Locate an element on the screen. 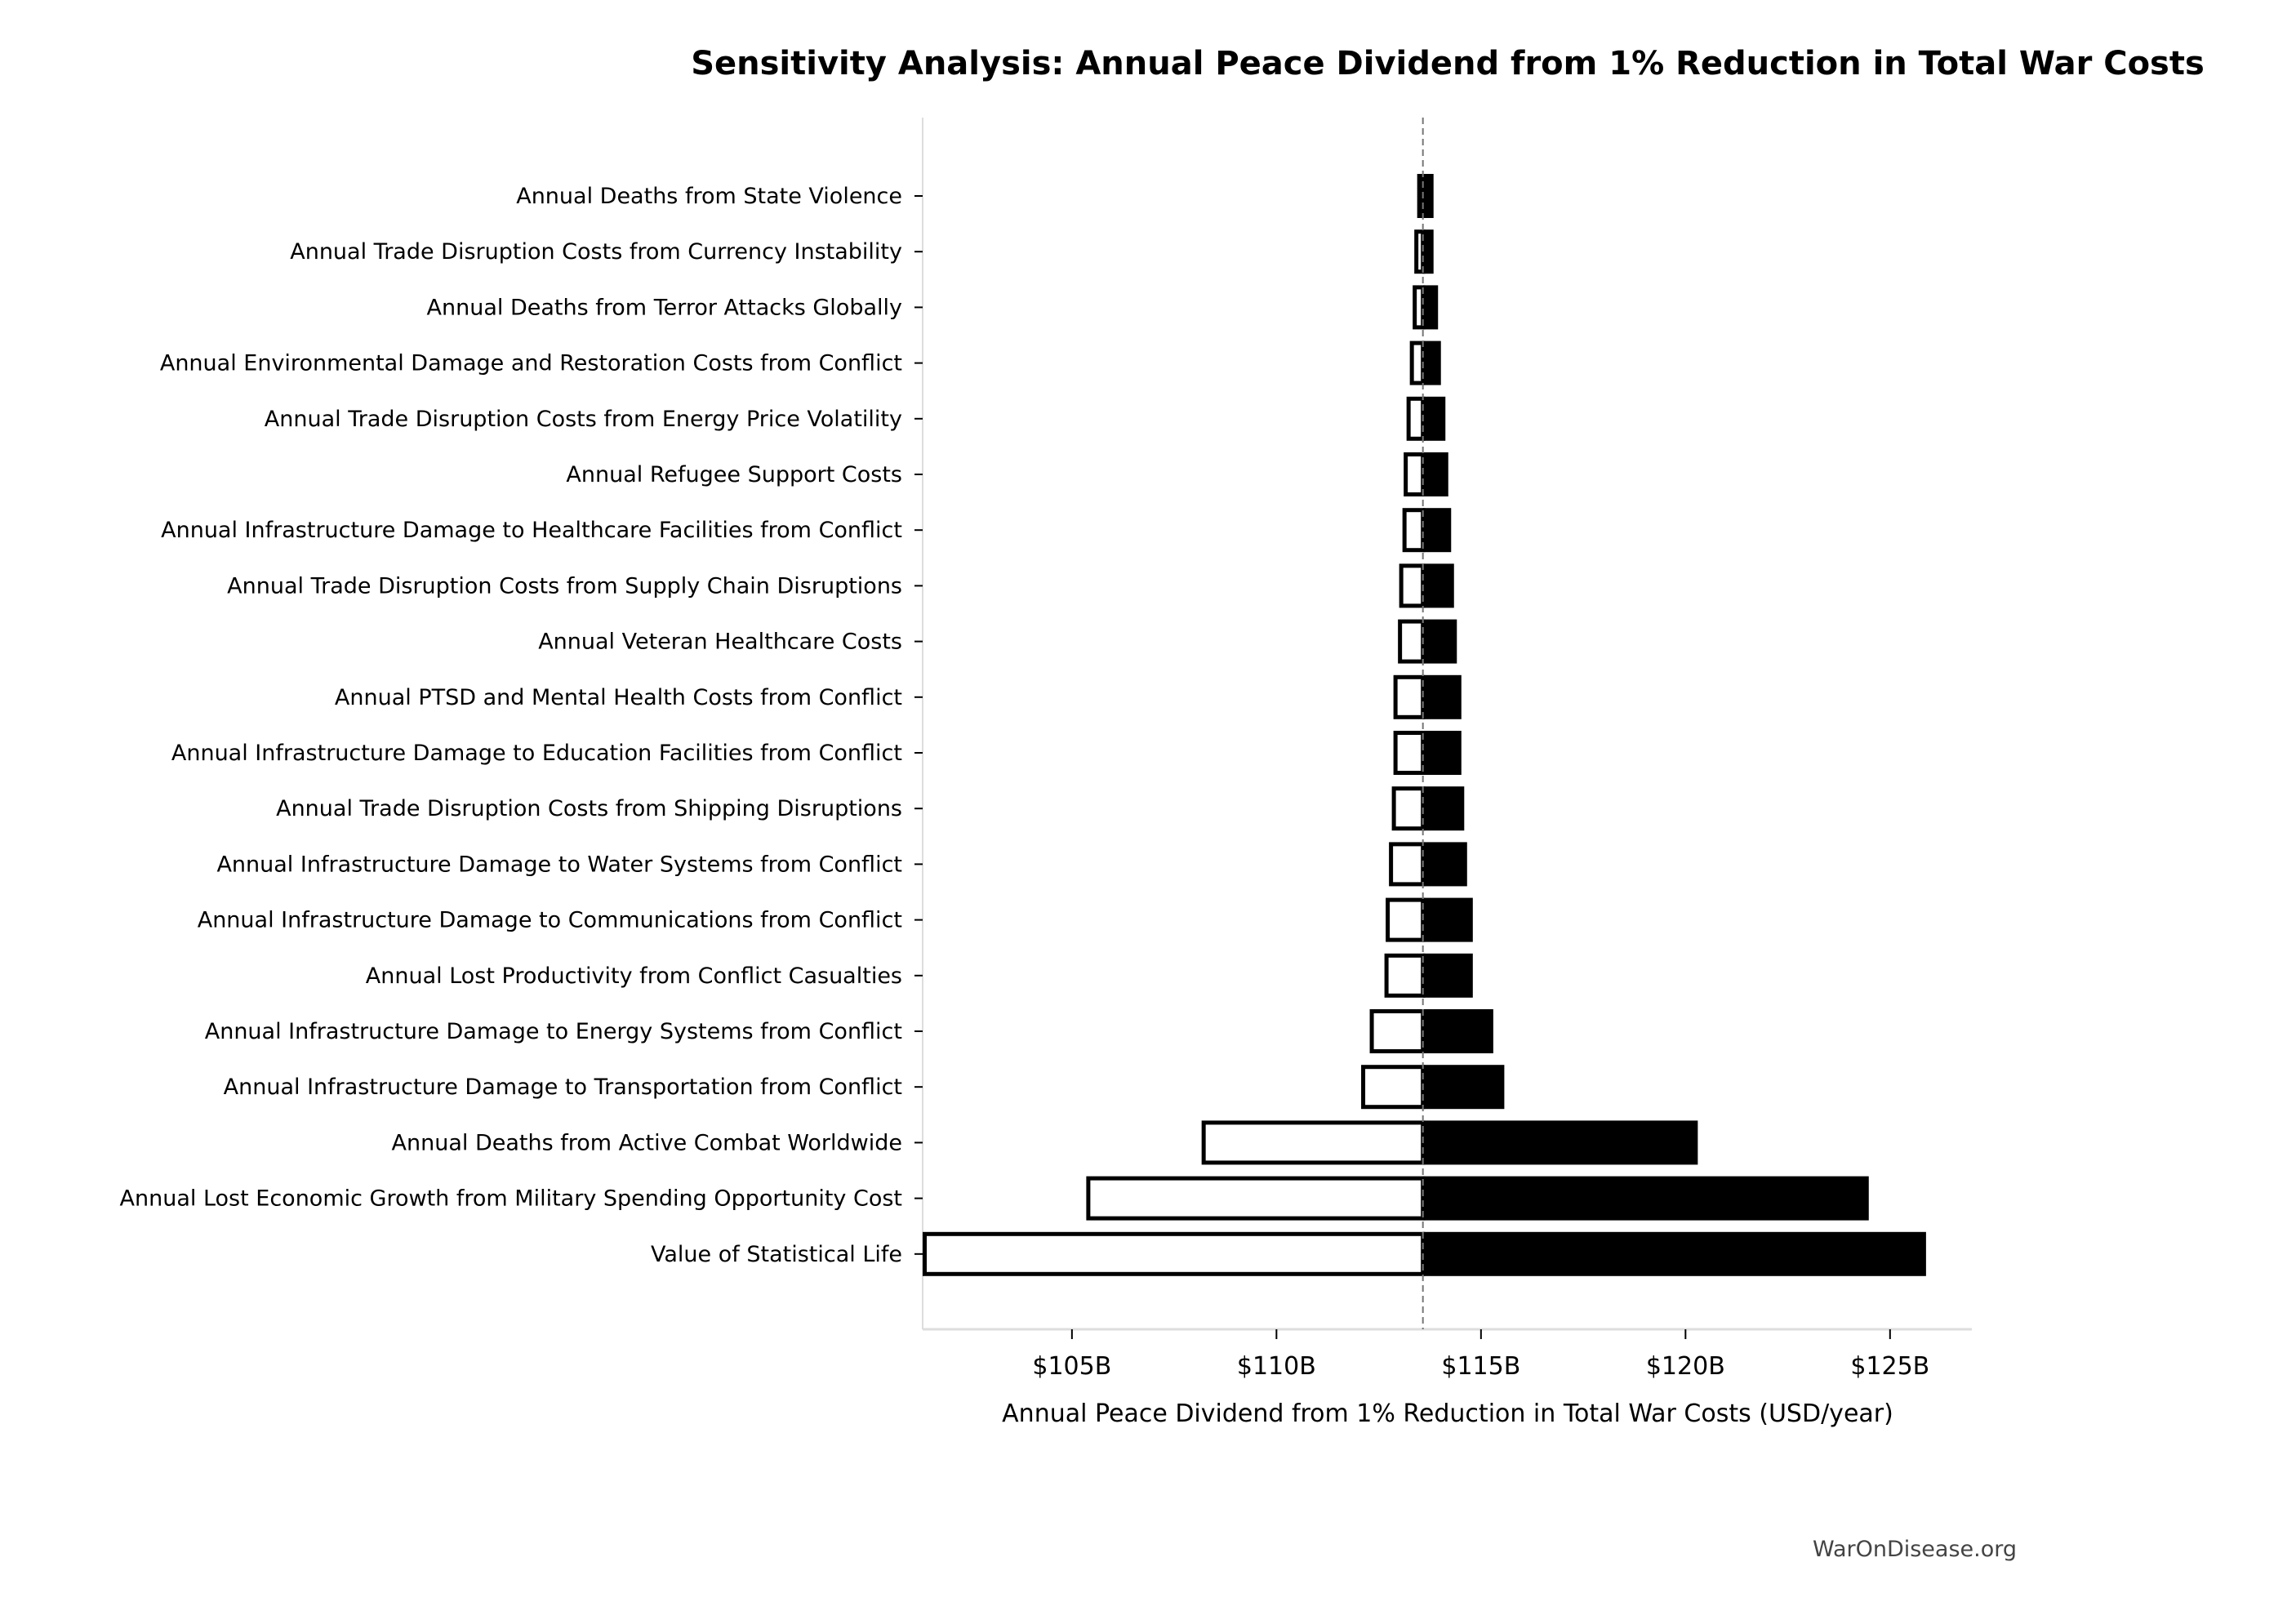 Image resolution: width=2296 pixels, height=1602 pixels. y-tick-label: Annual Refugee Support Costs is located at coordinates (734, 475).